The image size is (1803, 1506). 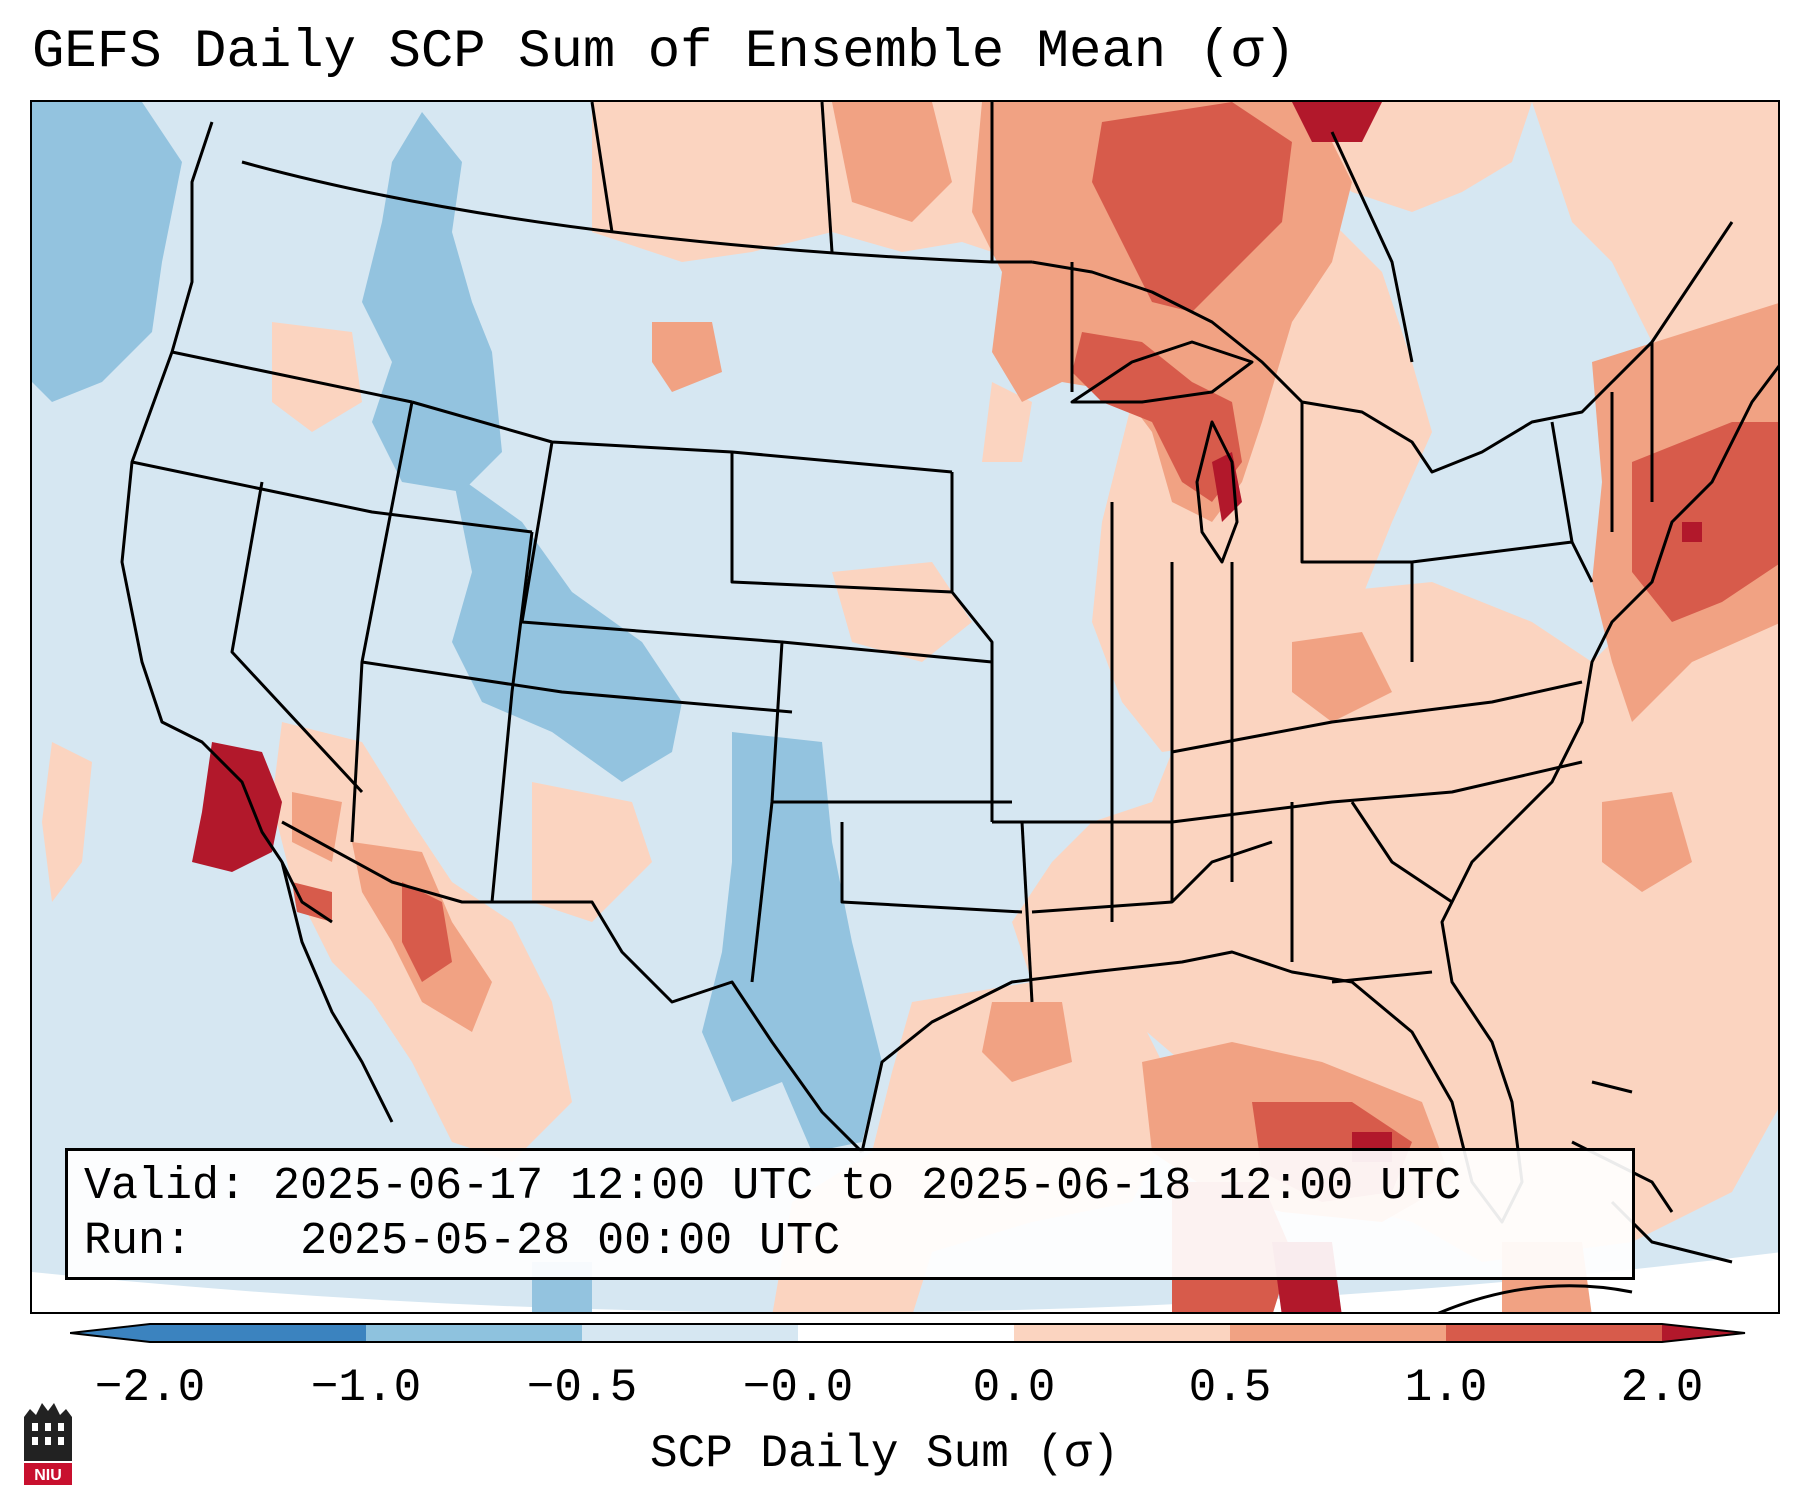 What do you see at coordinates (110, 1333) in the screenshot?
I see `colorbar-extend-min` at bounding box center [110, 1333].